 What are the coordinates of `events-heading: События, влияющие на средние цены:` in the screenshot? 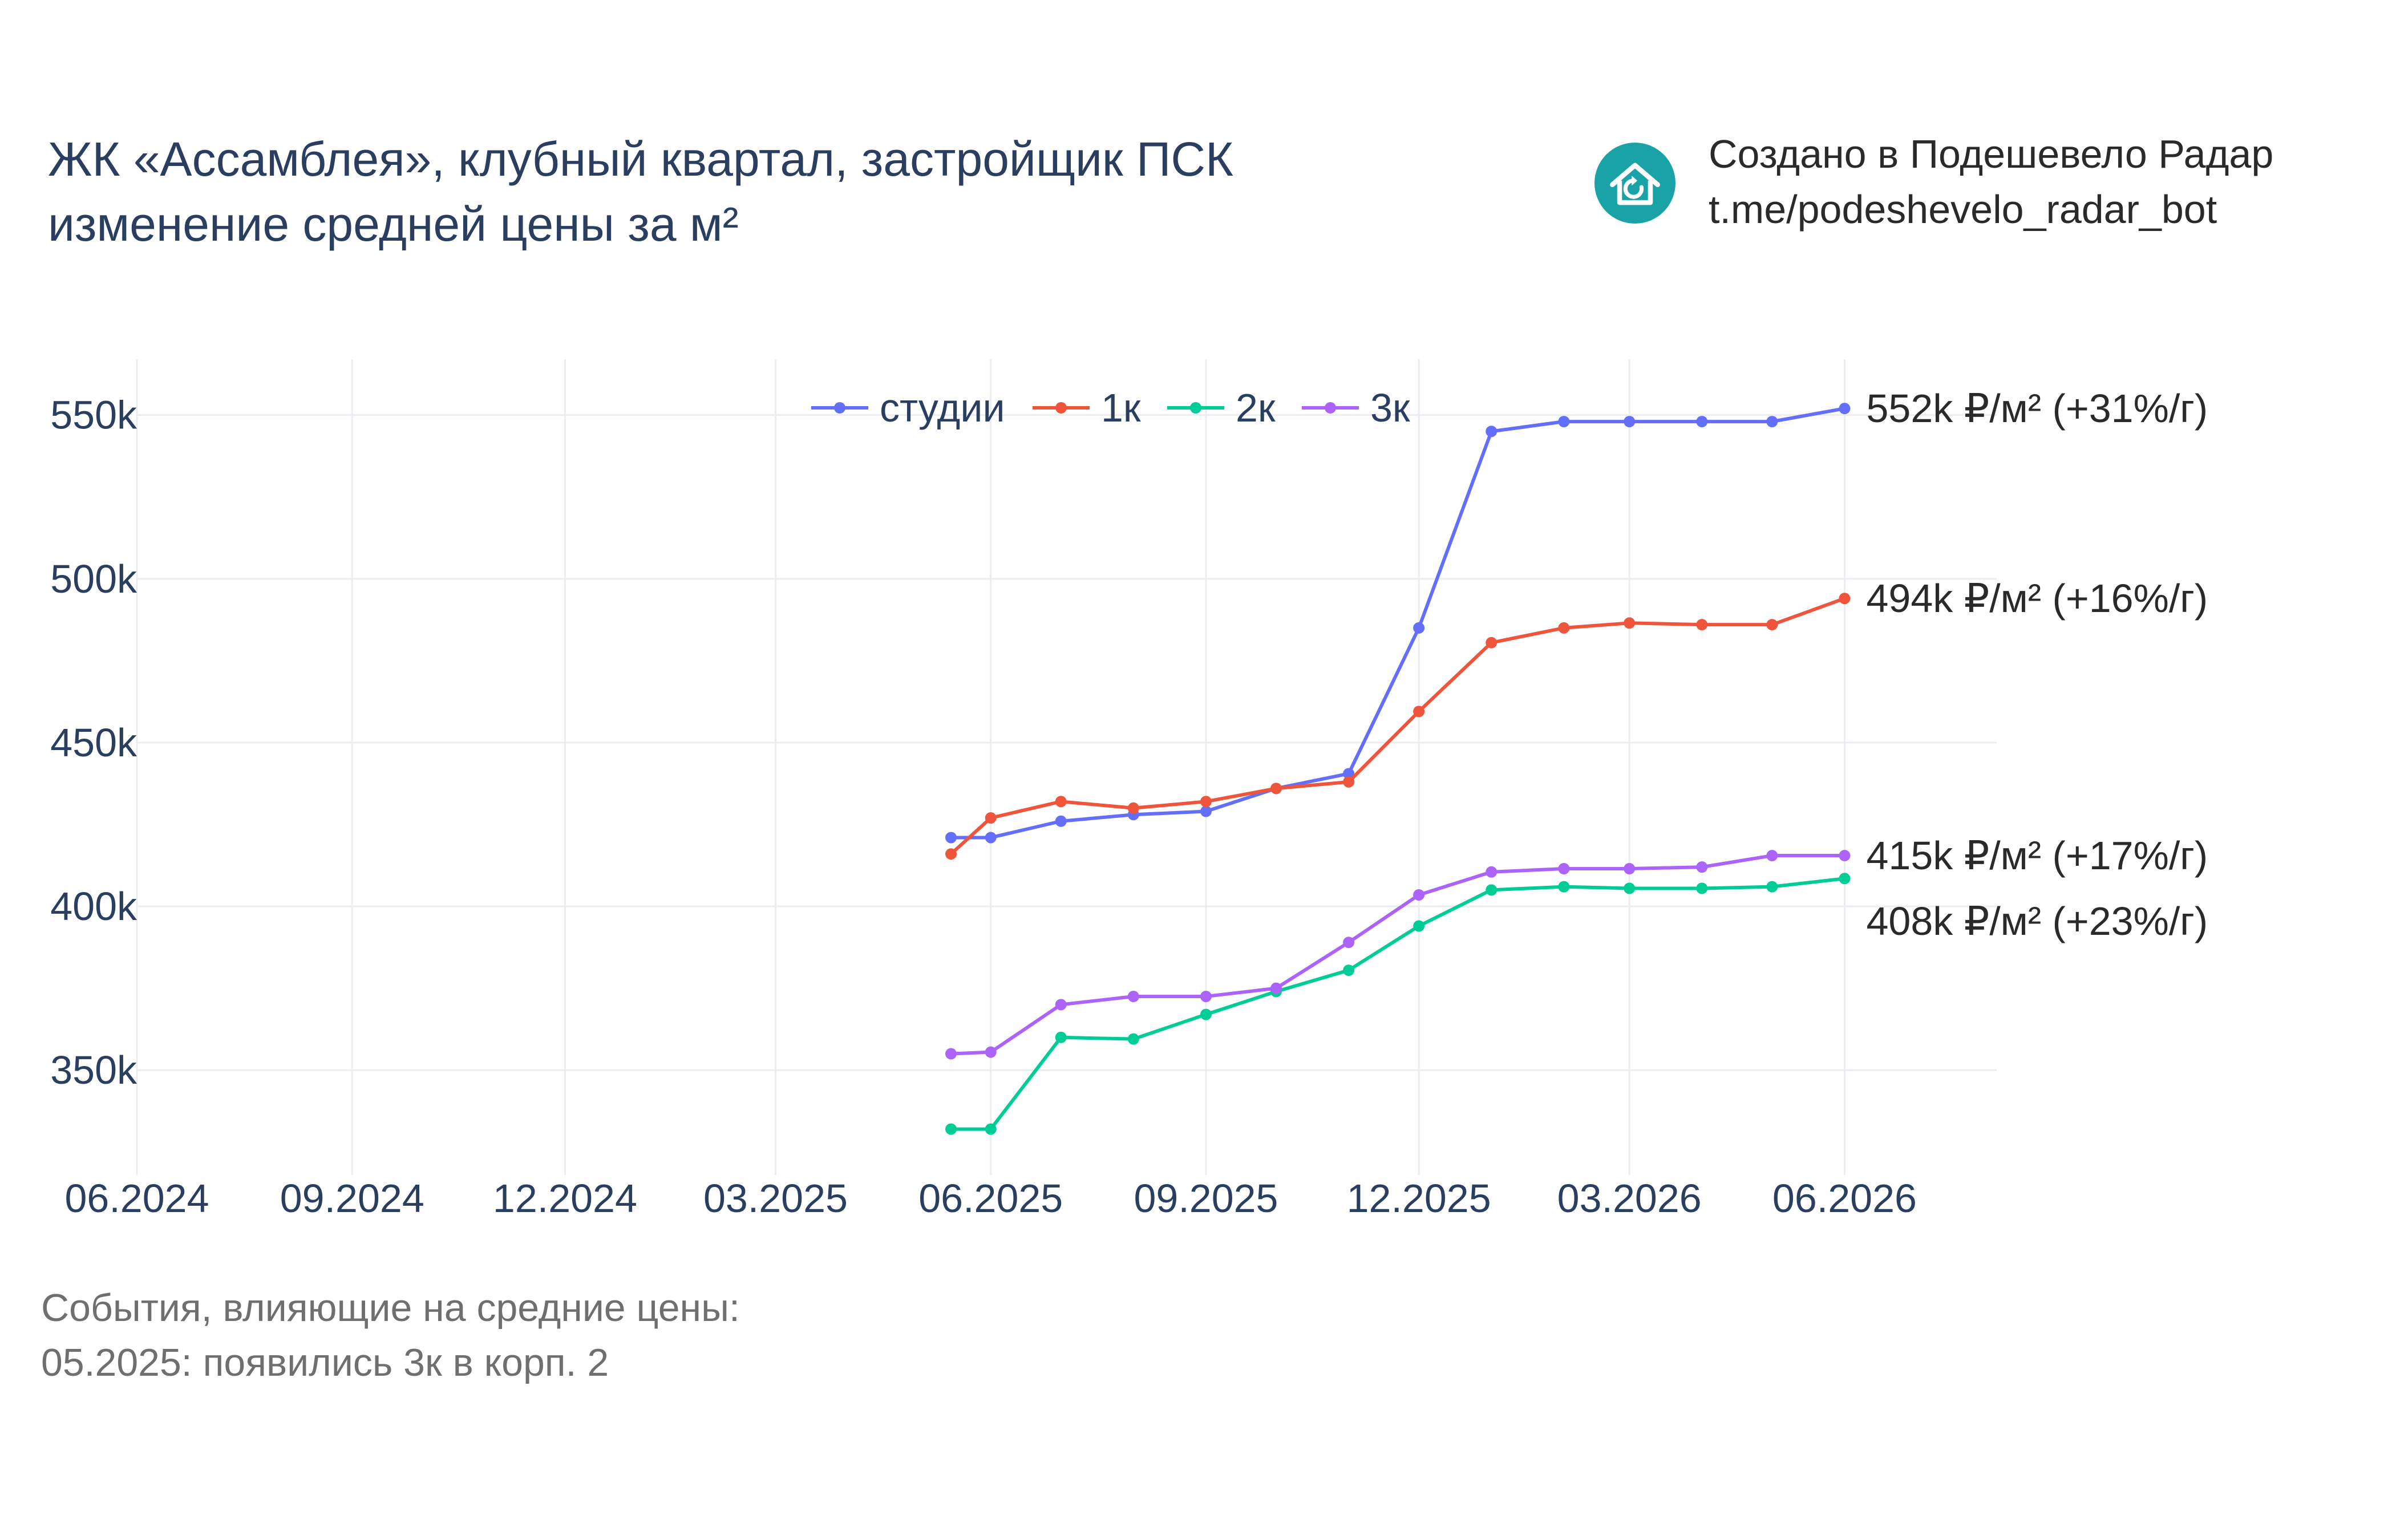 It's located at (390, 1308).